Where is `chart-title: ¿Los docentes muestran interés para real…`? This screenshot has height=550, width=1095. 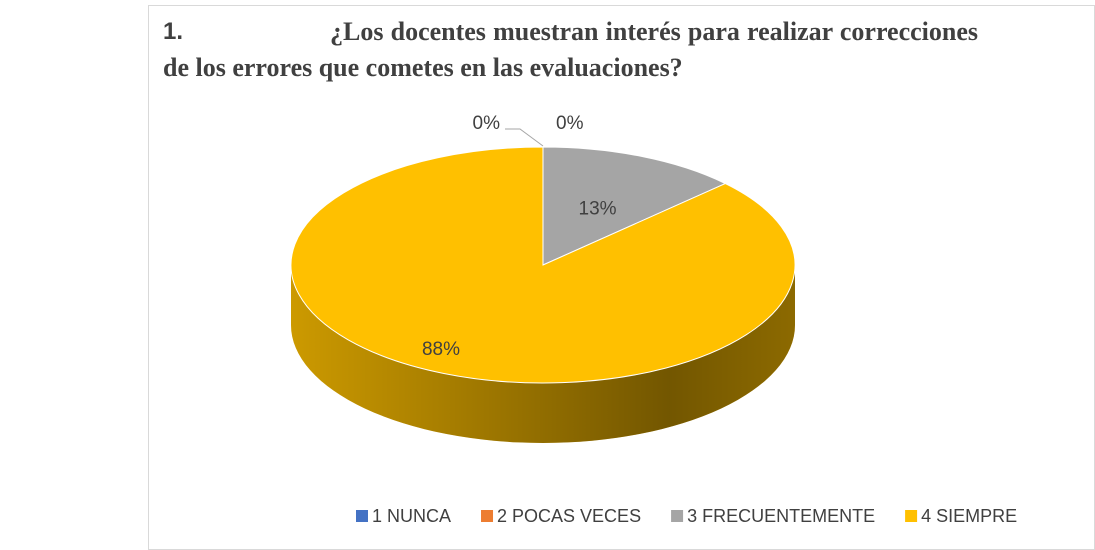 chart-title: ¿Los docentes muestran interés para real… is located at coordinates (570, 49).